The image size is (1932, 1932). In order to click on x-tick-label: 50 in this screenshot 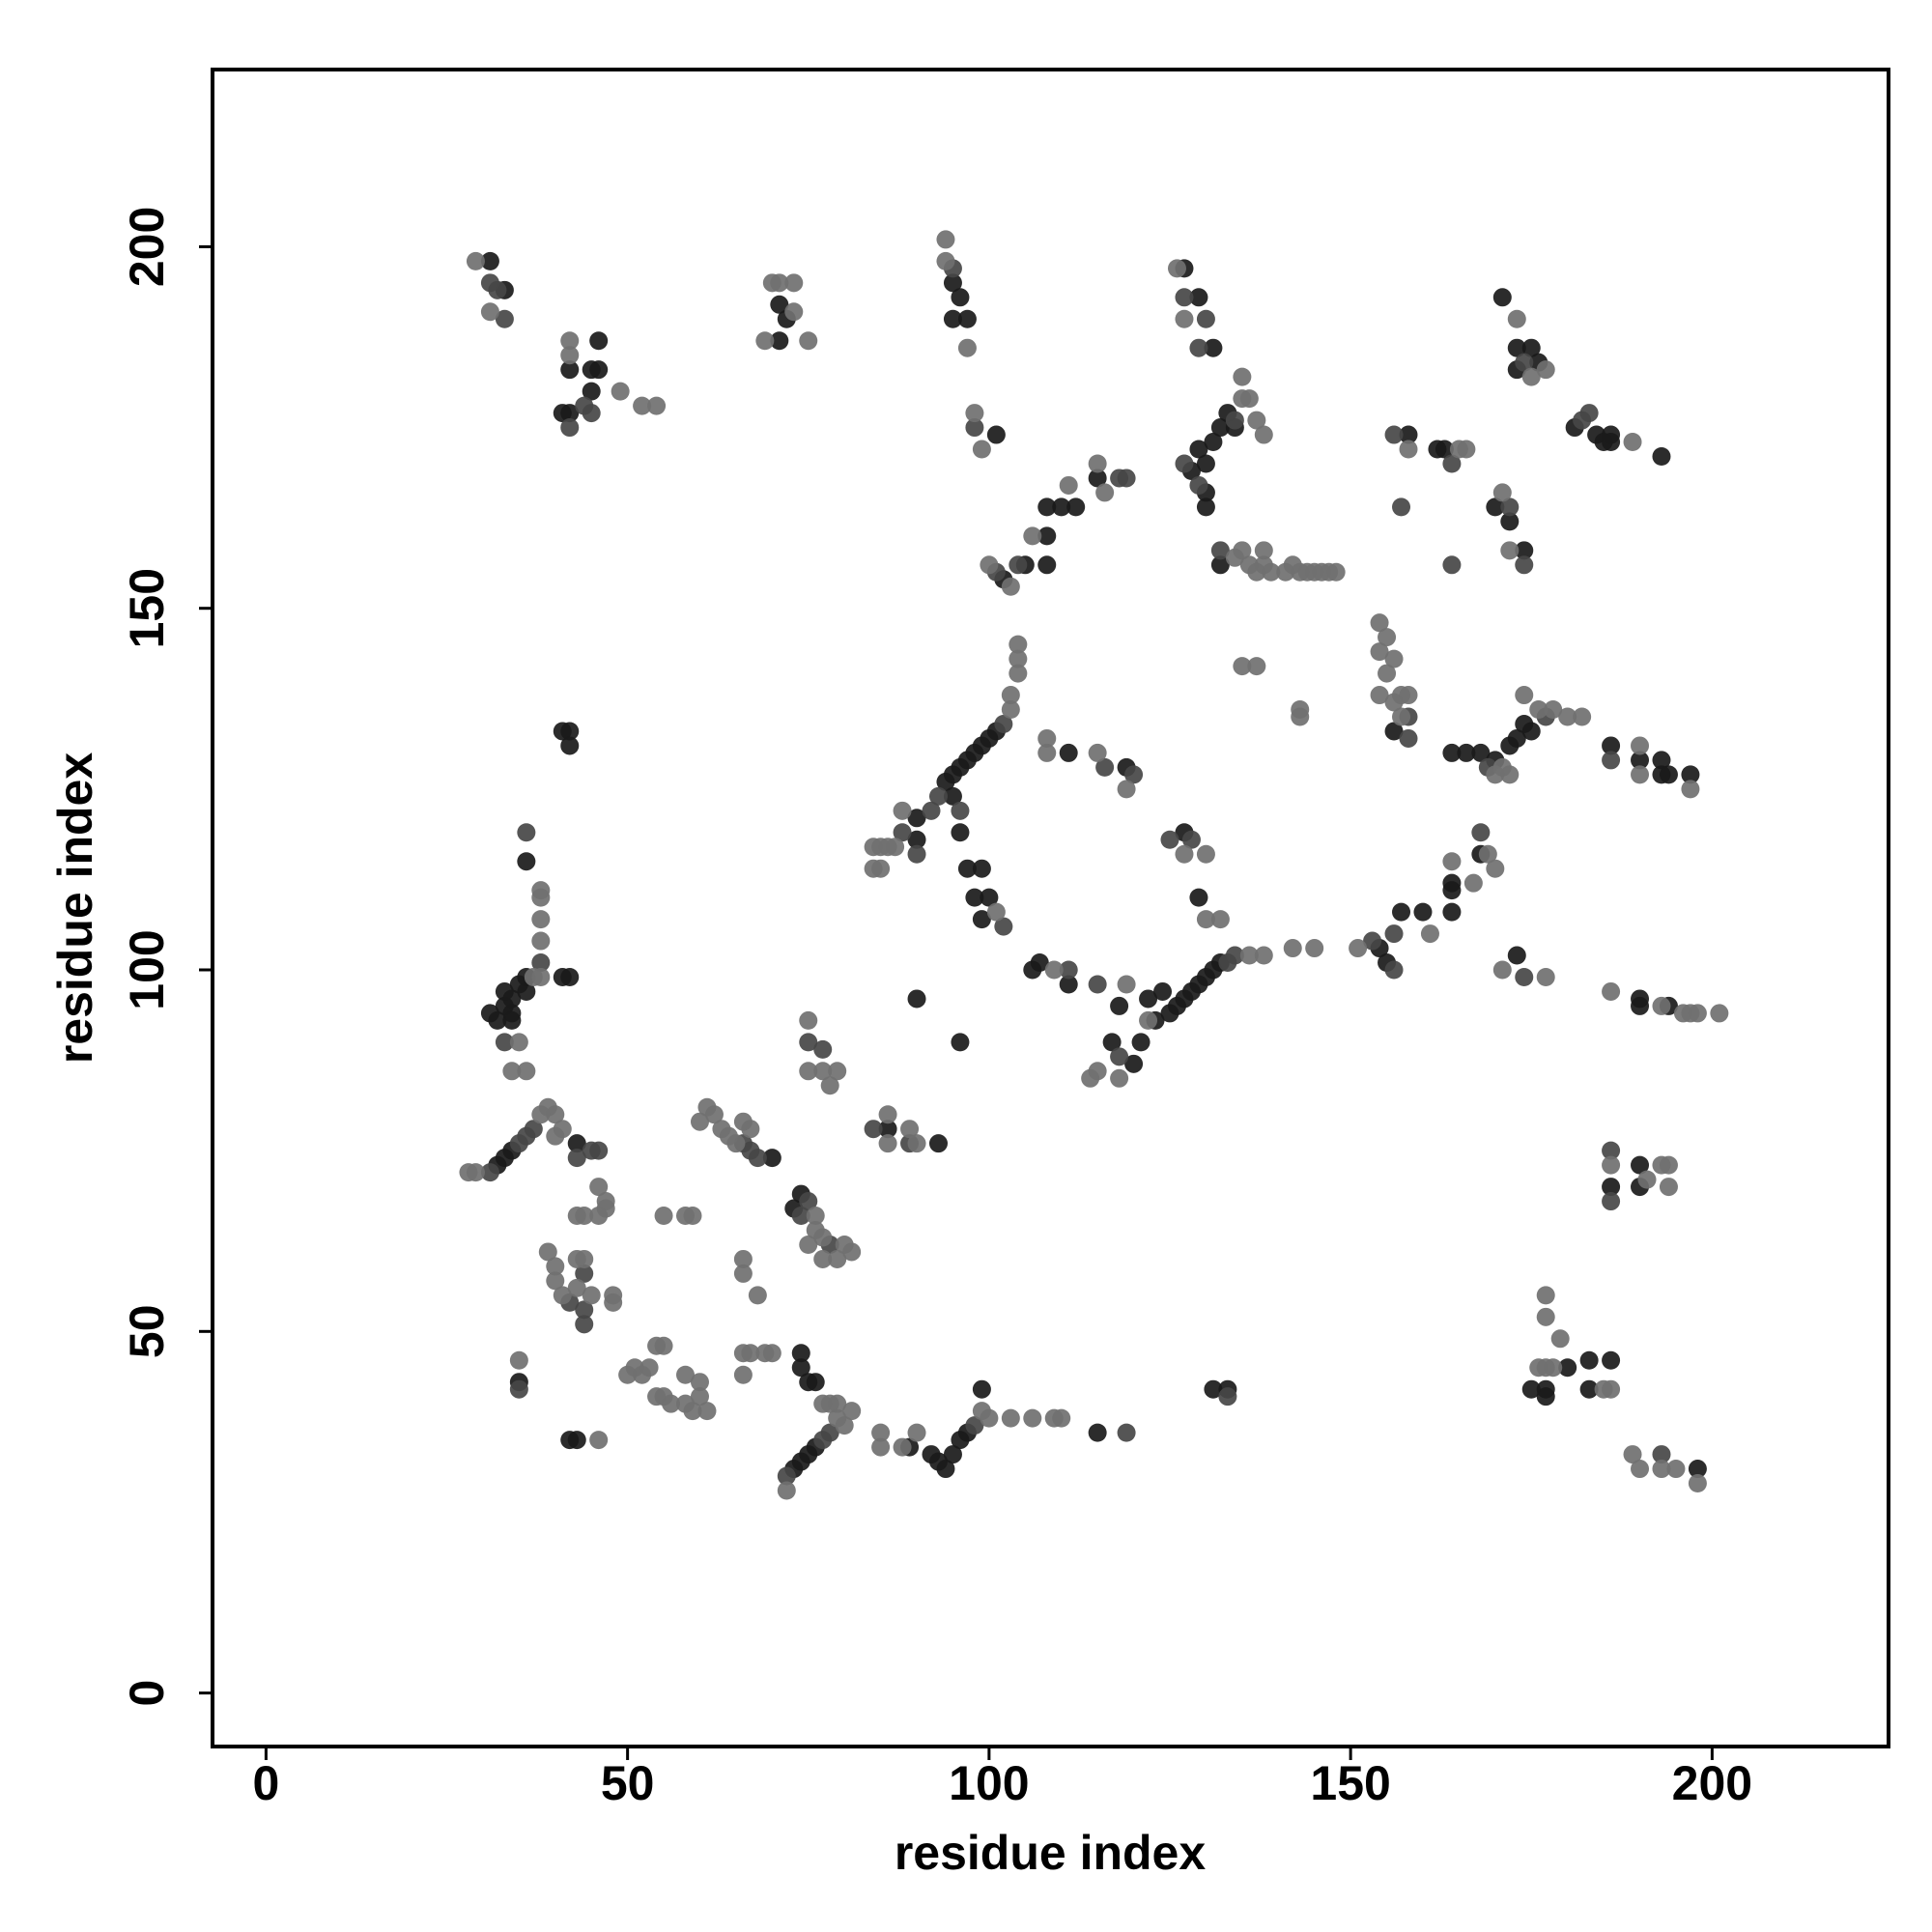, I will do `click(628, 1783)`.